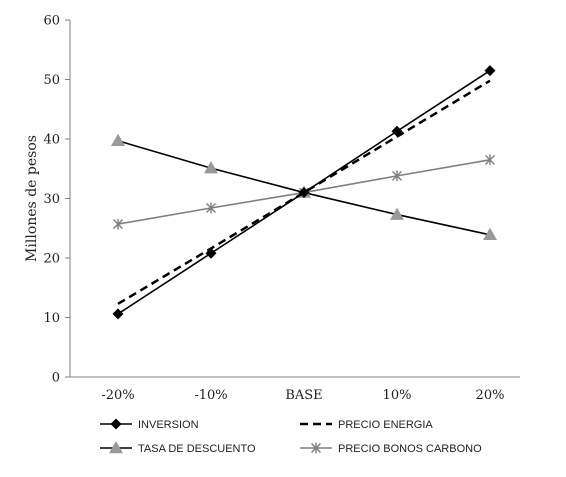 The height and width of the screenshot is (477, 566). What do you see at coordinates (490, 395) in the screenshot?
I see `x-tick-label: 20%` at bounding box center [490, 395].